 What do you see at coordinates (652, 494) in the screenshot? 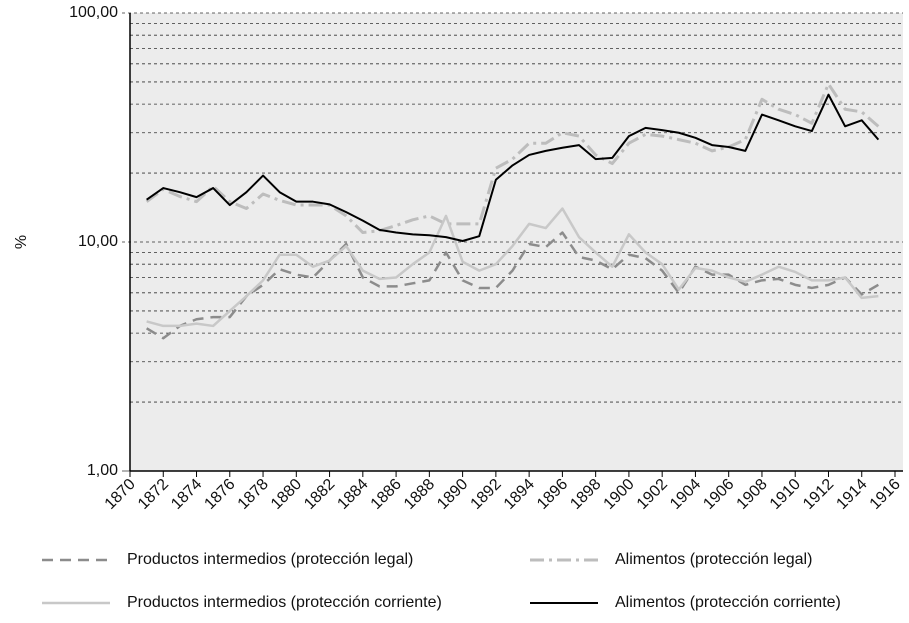
I see `x-tick-label: 1902` at bounding box center [652, 494].